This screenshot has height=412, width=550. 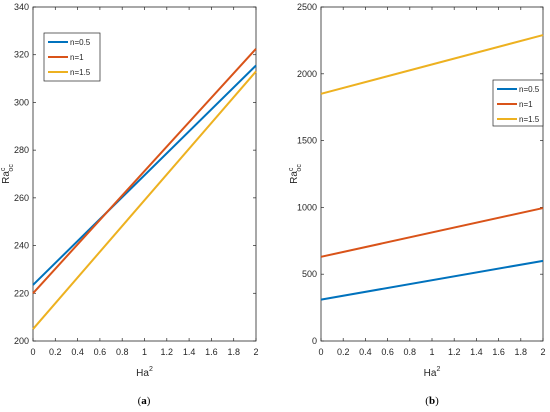 What do you see at coordinates (21, 293) in the screenshot?
I see `y-tick-label: 220` at bounding box center [21, 293].